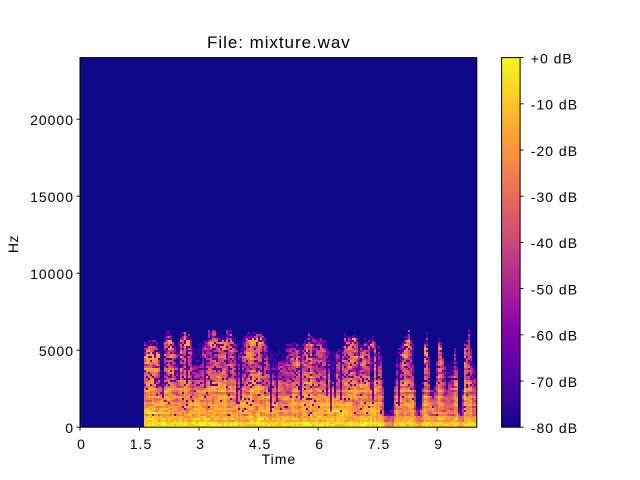 This screenshot has width=640, height=480. Describe the element at coordinates (52, 197) in the screenshot. I see `svg-text: 15000` at that location.